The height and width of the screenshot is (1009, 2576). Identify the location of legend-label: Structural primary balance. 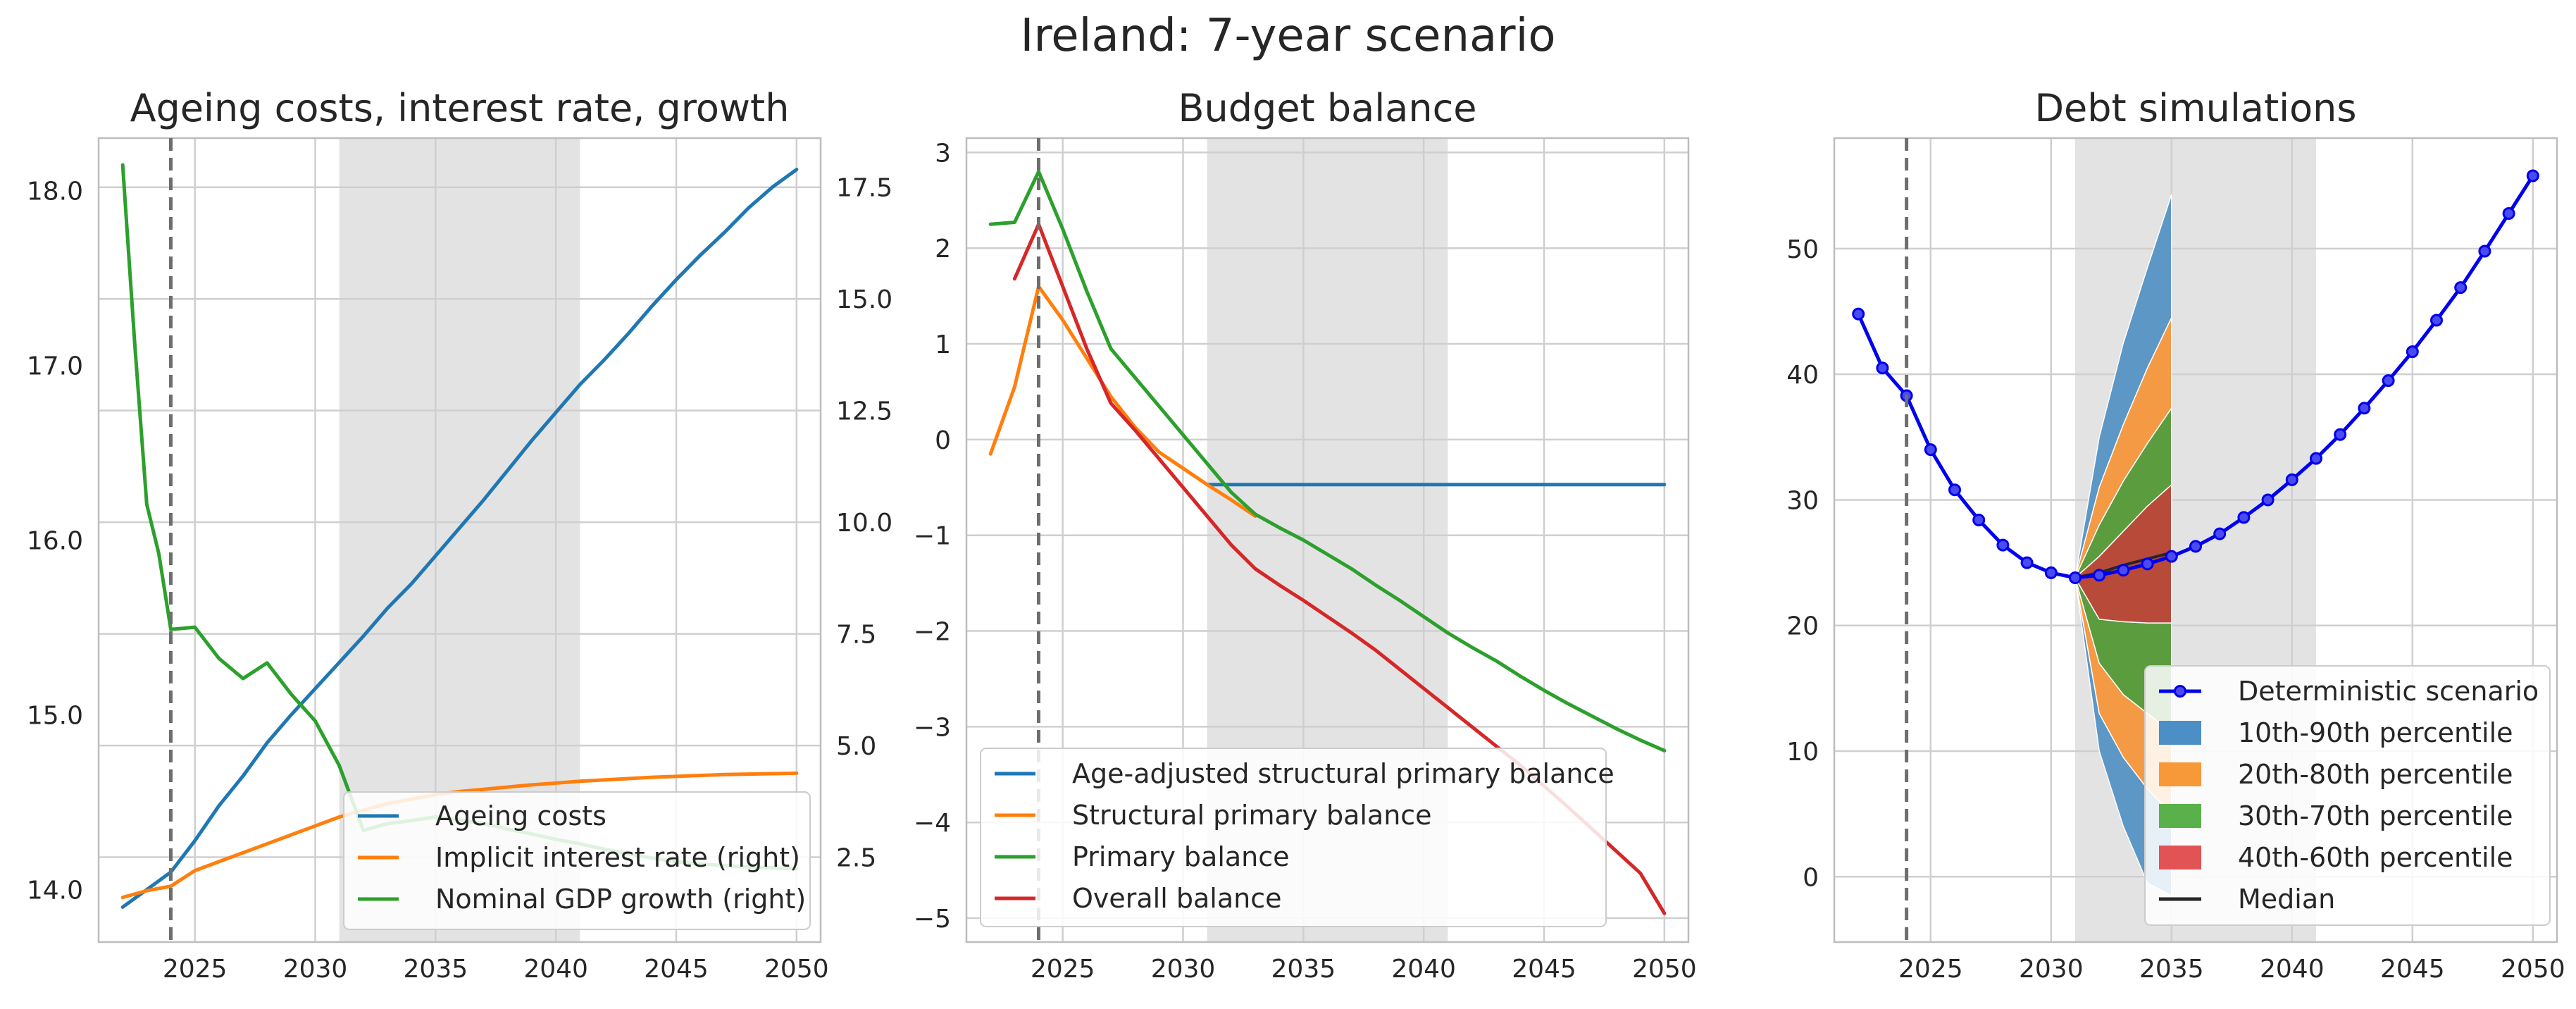
(1252, 816).